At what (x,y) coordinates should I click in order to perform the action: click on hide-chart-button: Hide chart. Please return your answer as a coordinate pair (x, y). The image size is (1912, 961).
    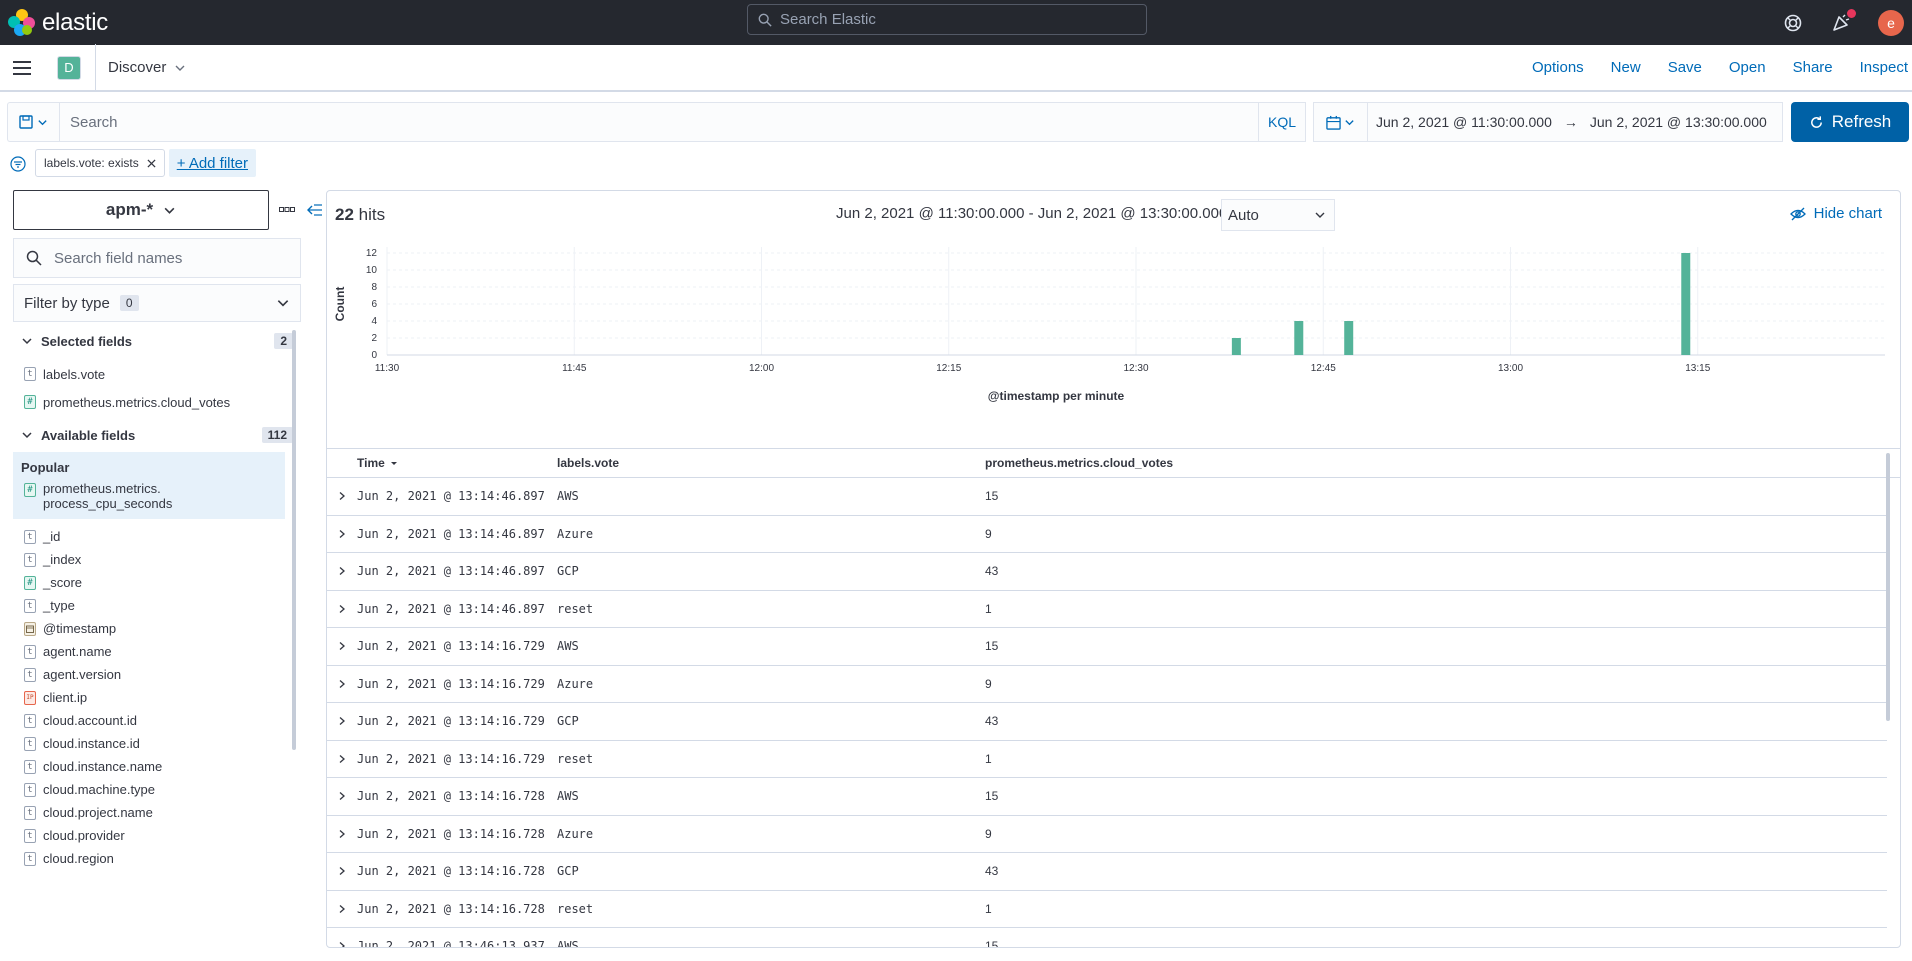
    Looking at the image, I should click on (1835, 213).